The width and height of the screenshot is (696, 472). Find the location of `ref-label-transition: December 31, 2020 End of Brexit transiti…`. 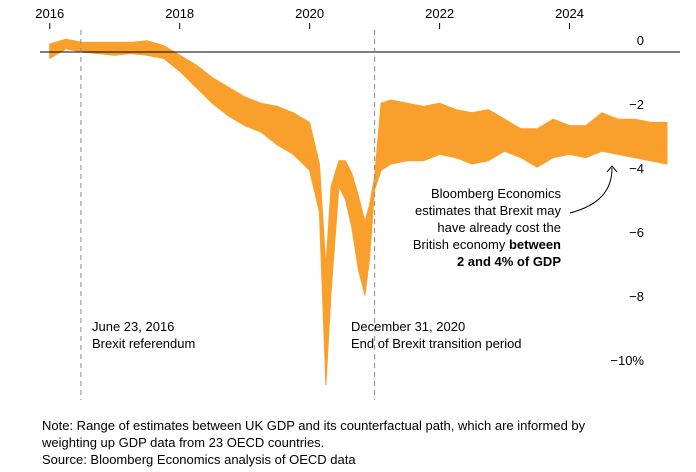

ref-label-transition: December 31, 2020 End of Brexit transiti… is located at coordinates (436, 335).